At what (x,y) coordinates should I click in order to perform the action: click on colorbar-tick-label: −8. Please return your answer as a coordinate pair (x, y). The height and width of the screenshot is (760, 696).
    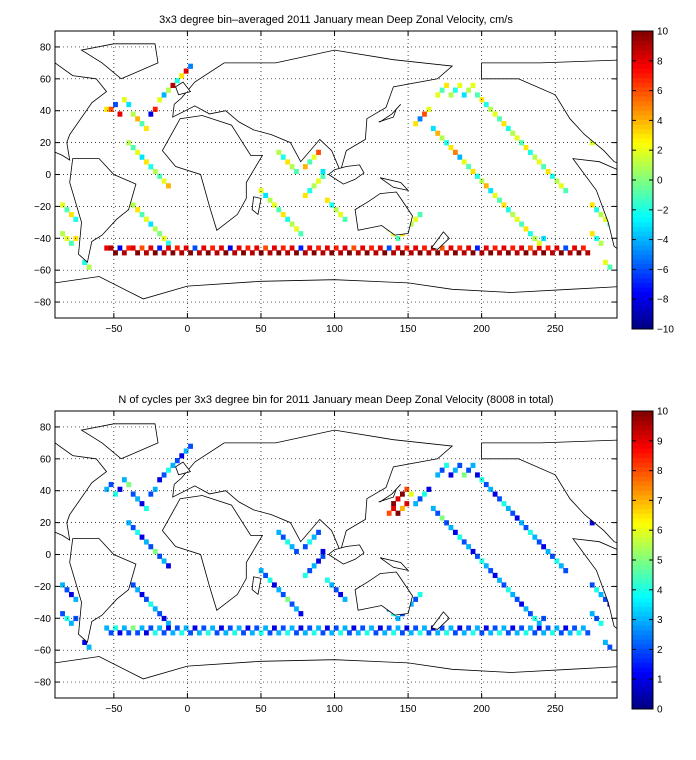
    Looking at the image, I should click on (663, 300).